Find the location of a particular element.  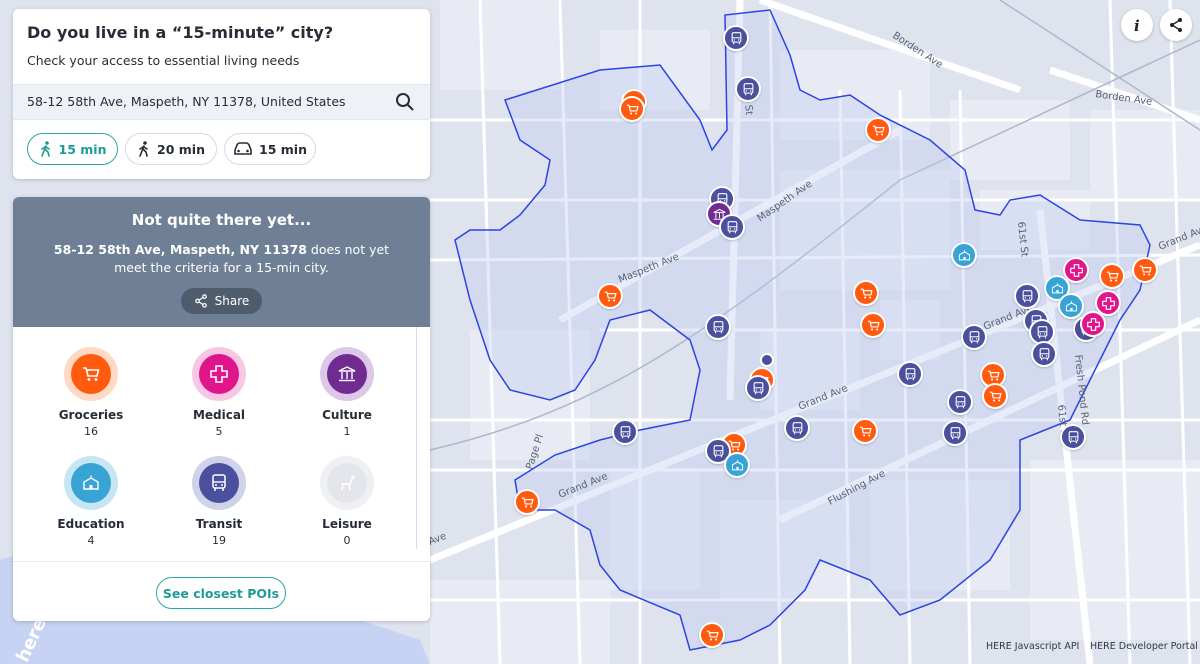

category-count: 16 is located at coordinates (91, 431).